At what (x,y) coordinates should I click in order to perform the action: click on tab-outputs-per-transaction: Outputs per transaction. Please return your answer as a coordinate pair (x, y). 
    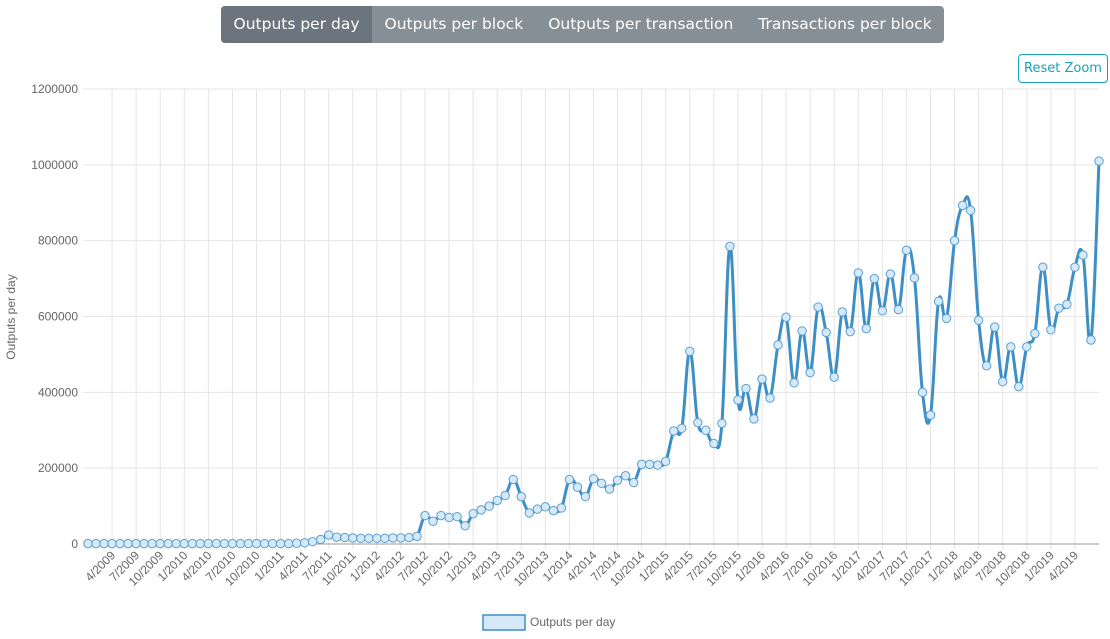
    Looking at the image, I should click on (641, 24).